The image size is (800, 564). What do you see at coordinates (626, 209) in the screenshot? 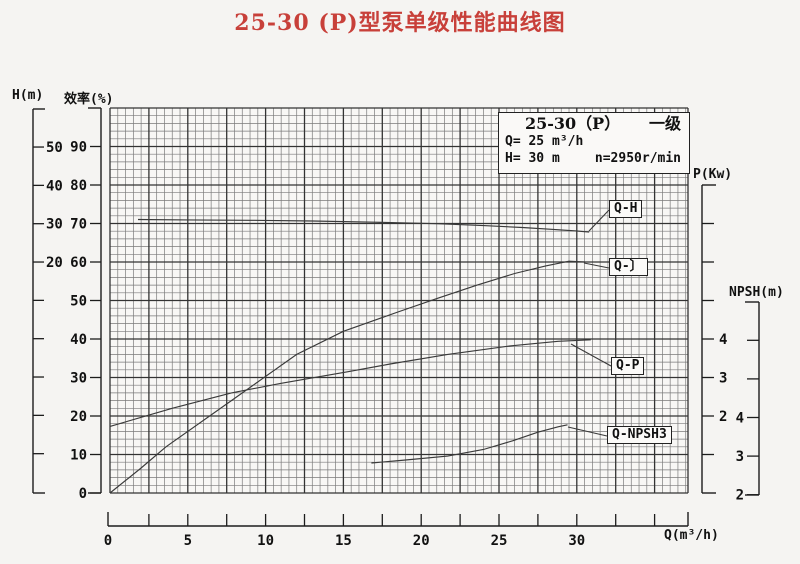
I see `label-q-h: Q-H` at bounding box center [626, 209].